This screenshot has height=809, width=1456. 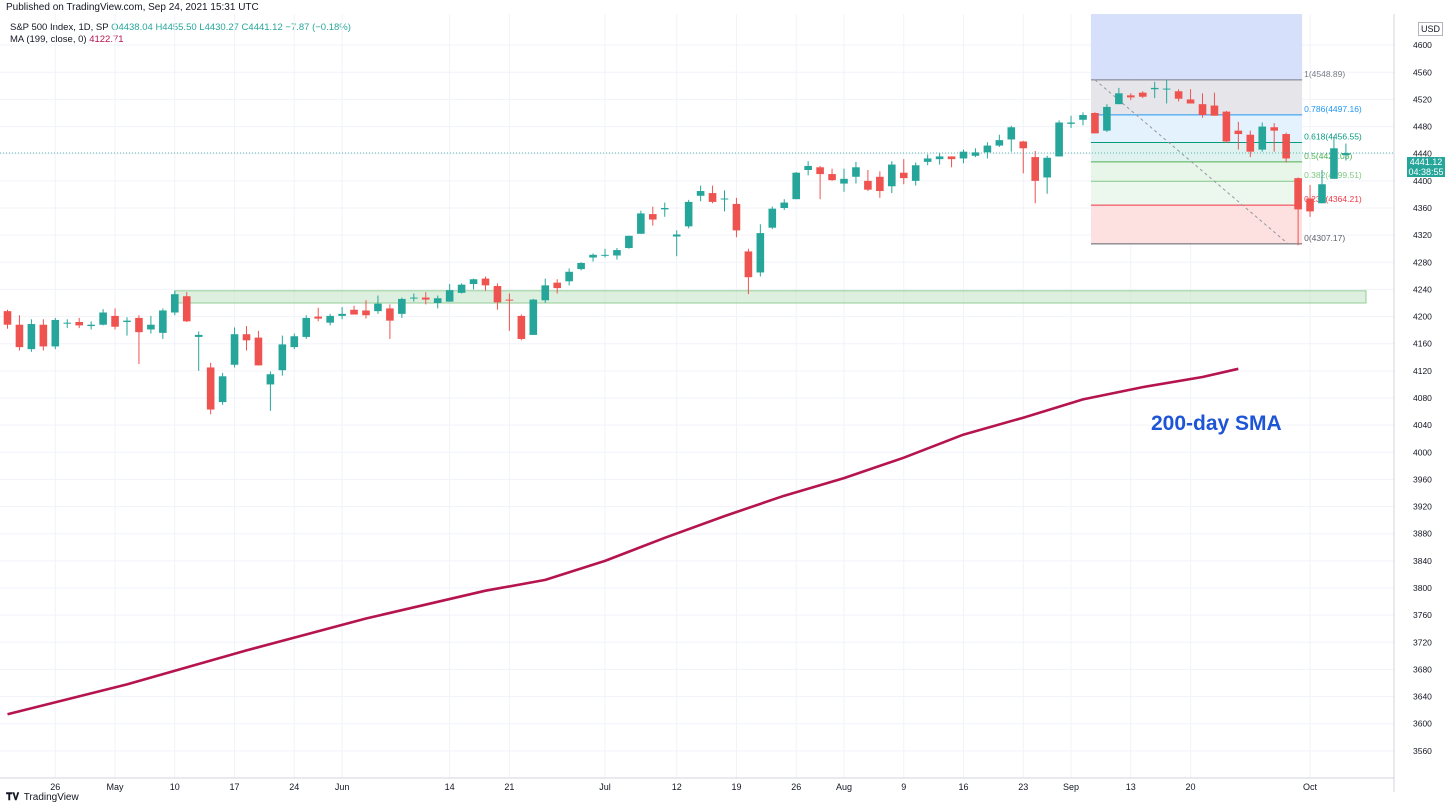 What do you see at coordinates (1422, 344) in the screenshot?
I see `y-tick-label: 4160` at bounding box center [1422, 344].